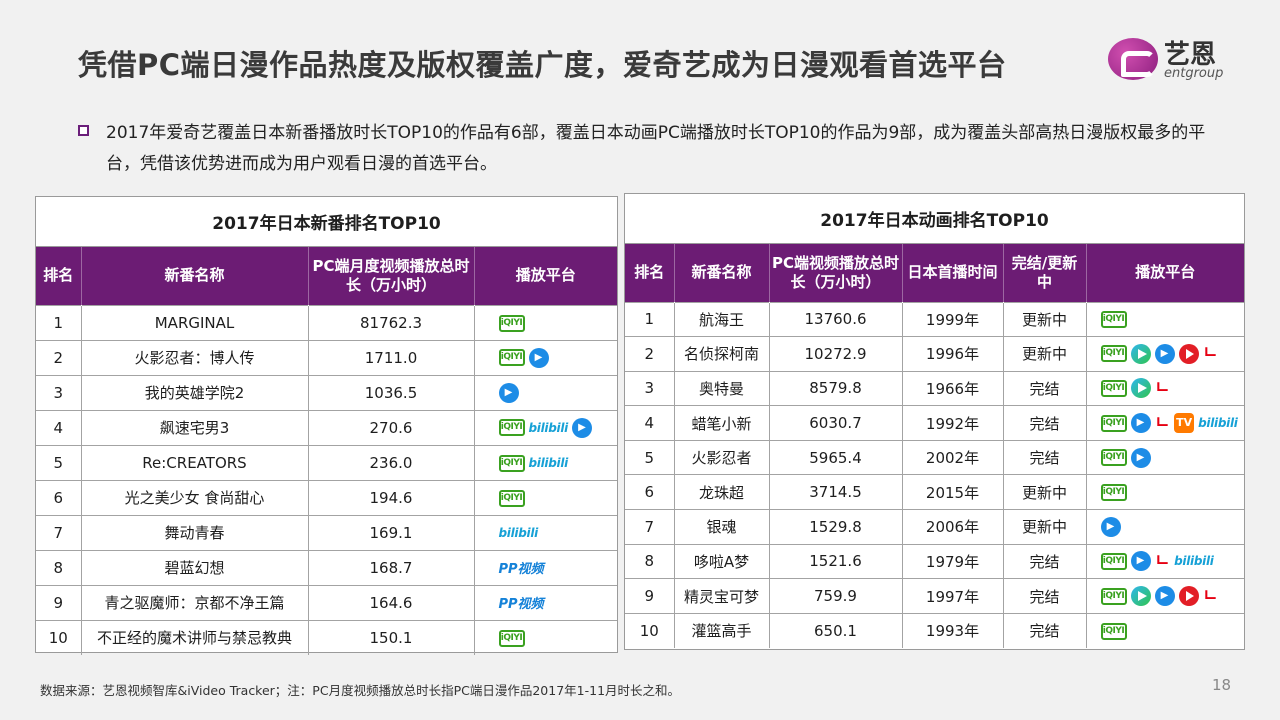 This screenshot has width=1280, height=720. What do you see at coordinates (836, 273) in the screenshot?
I see `col-header-duration: PC端视频播放总时长（万小时）` at bounding box center [836, 273].